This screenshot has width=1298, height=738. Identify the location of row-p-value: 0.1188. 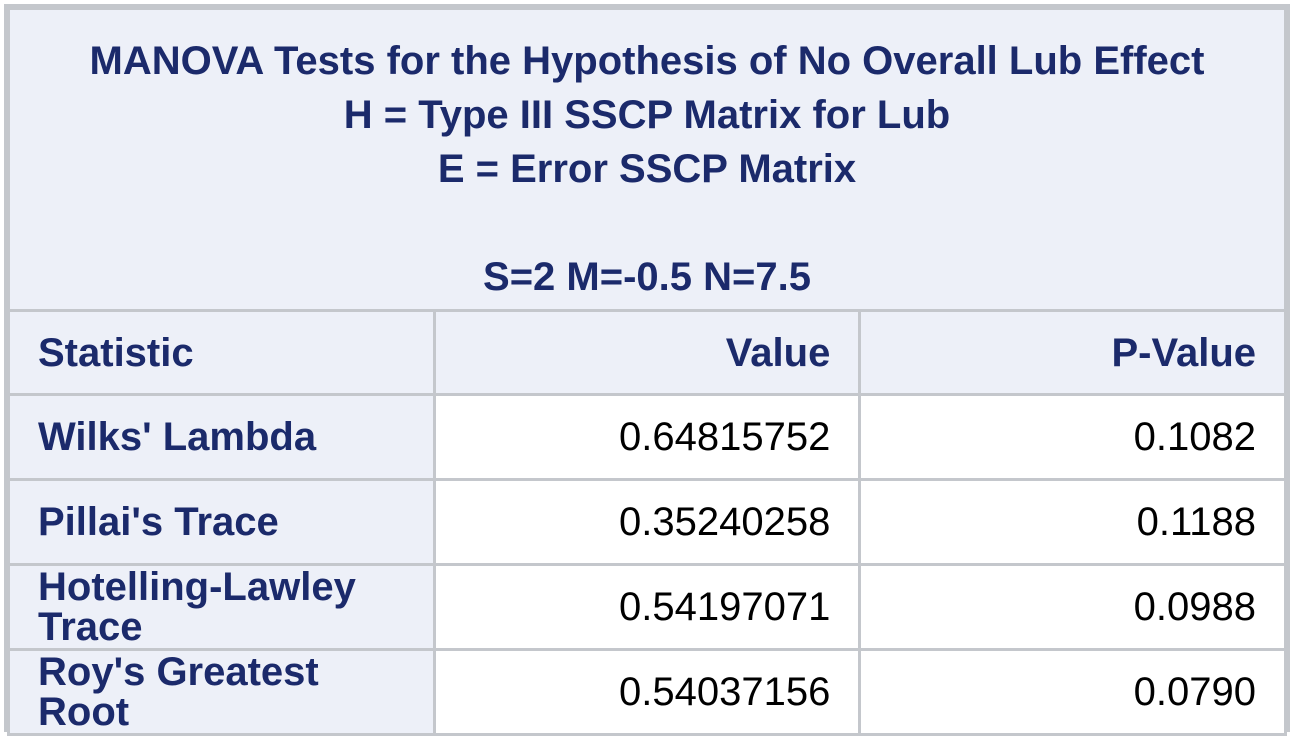
(1072, 522).